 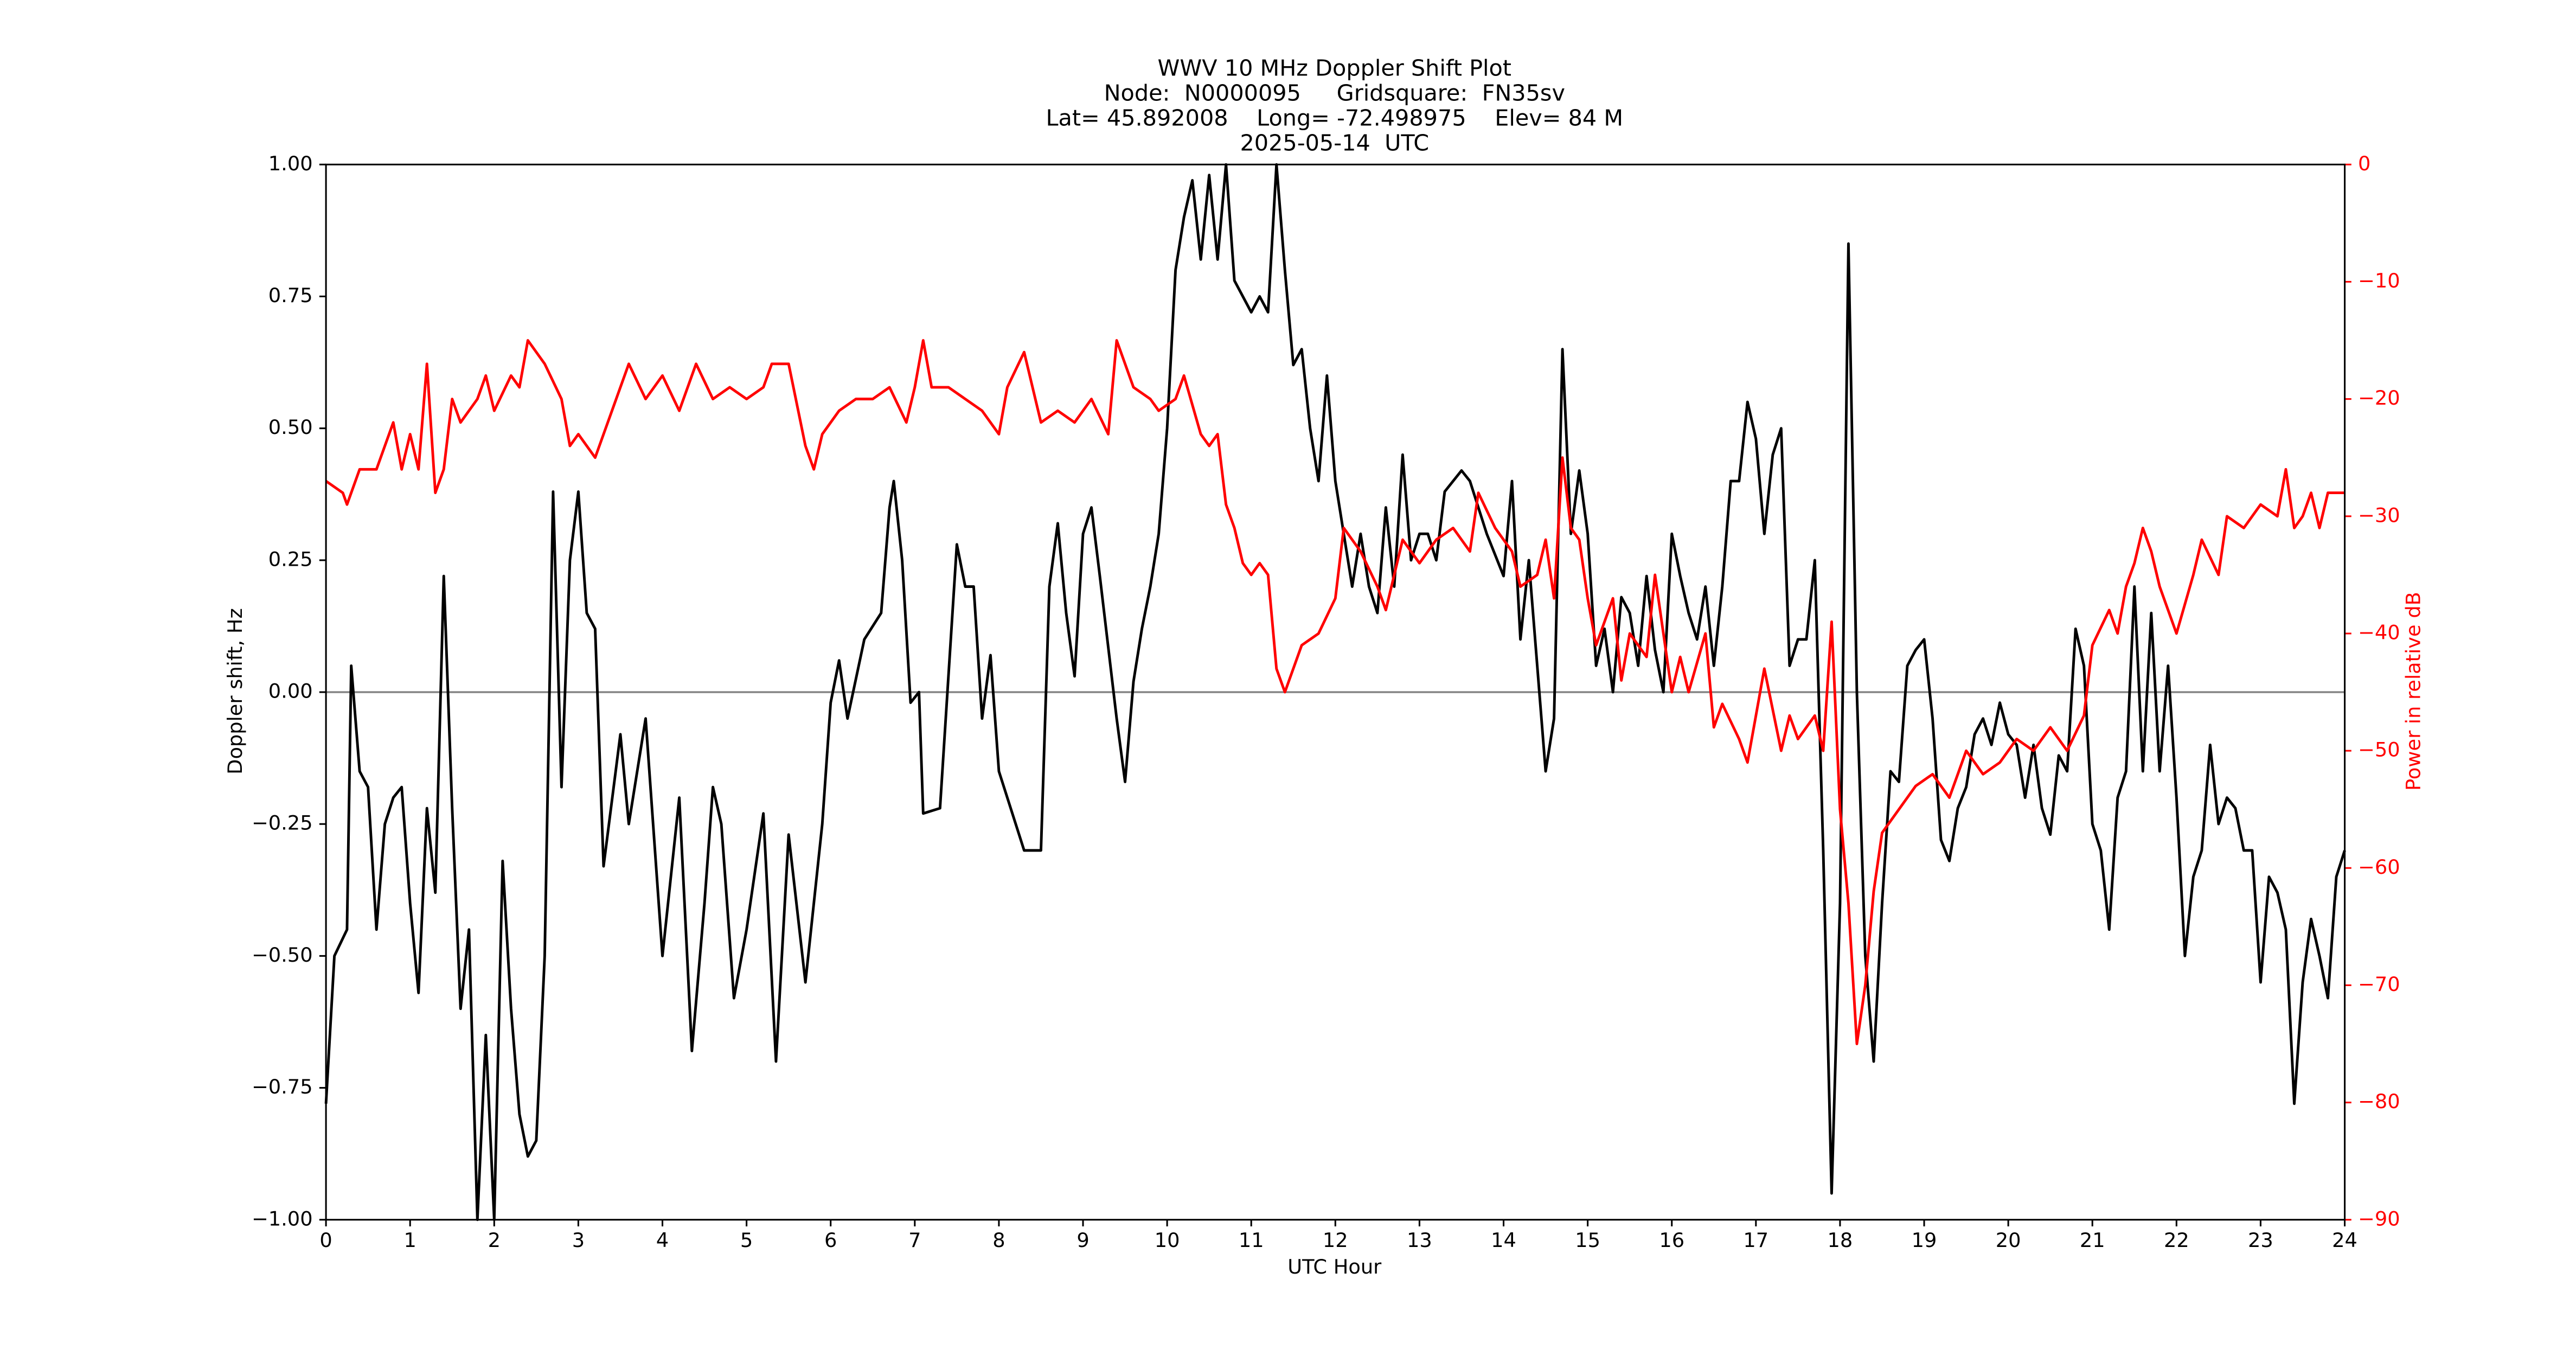 What do you see at coordinates (1503, 1240) in the screenshot?
I see `x-tick-label: 14` at bounding box center [1503, 1240].